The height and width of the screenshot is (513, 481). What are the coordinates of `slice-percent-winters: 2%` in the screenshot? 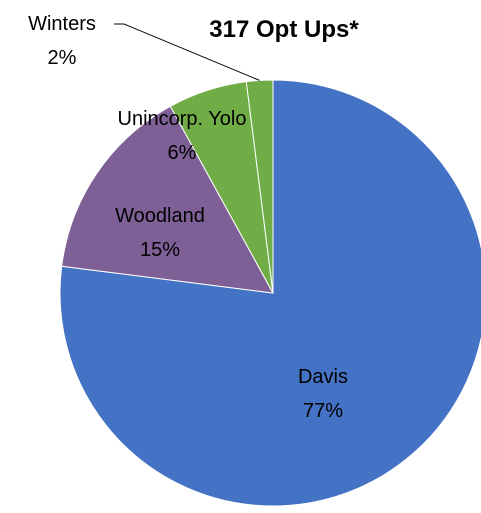 It's located at (62, 58).